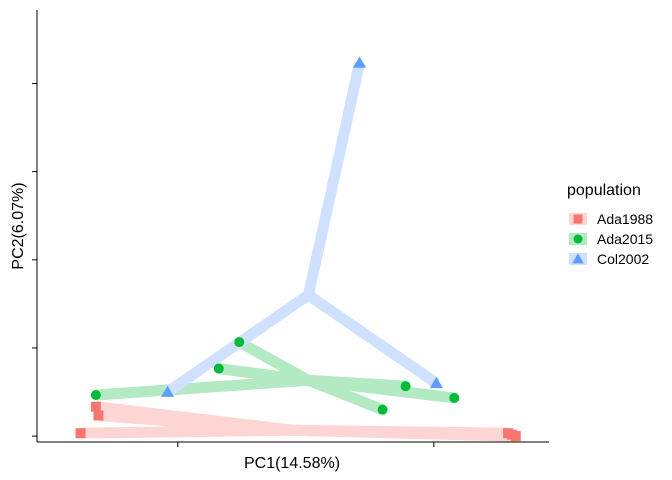 The height and width of the screenshot is (480, 672). I want to click on legend: population Ada1988 Ada2015 Col2002, so click(610, 224).